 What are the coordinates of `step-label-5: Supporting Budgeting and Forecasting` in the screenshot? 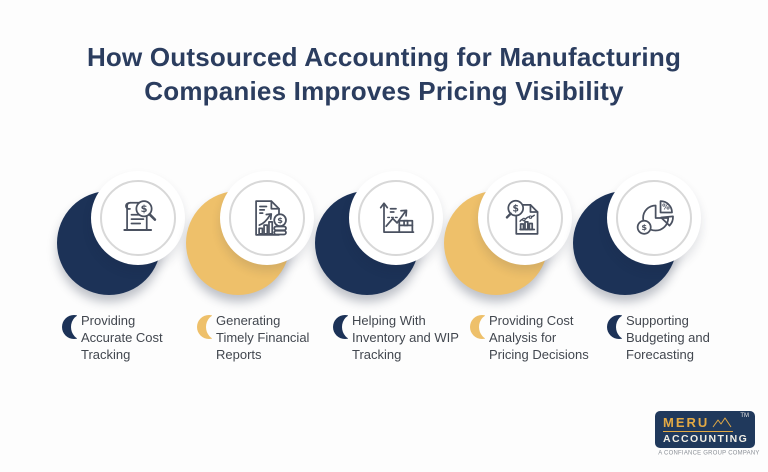 It's located at (671, 337).